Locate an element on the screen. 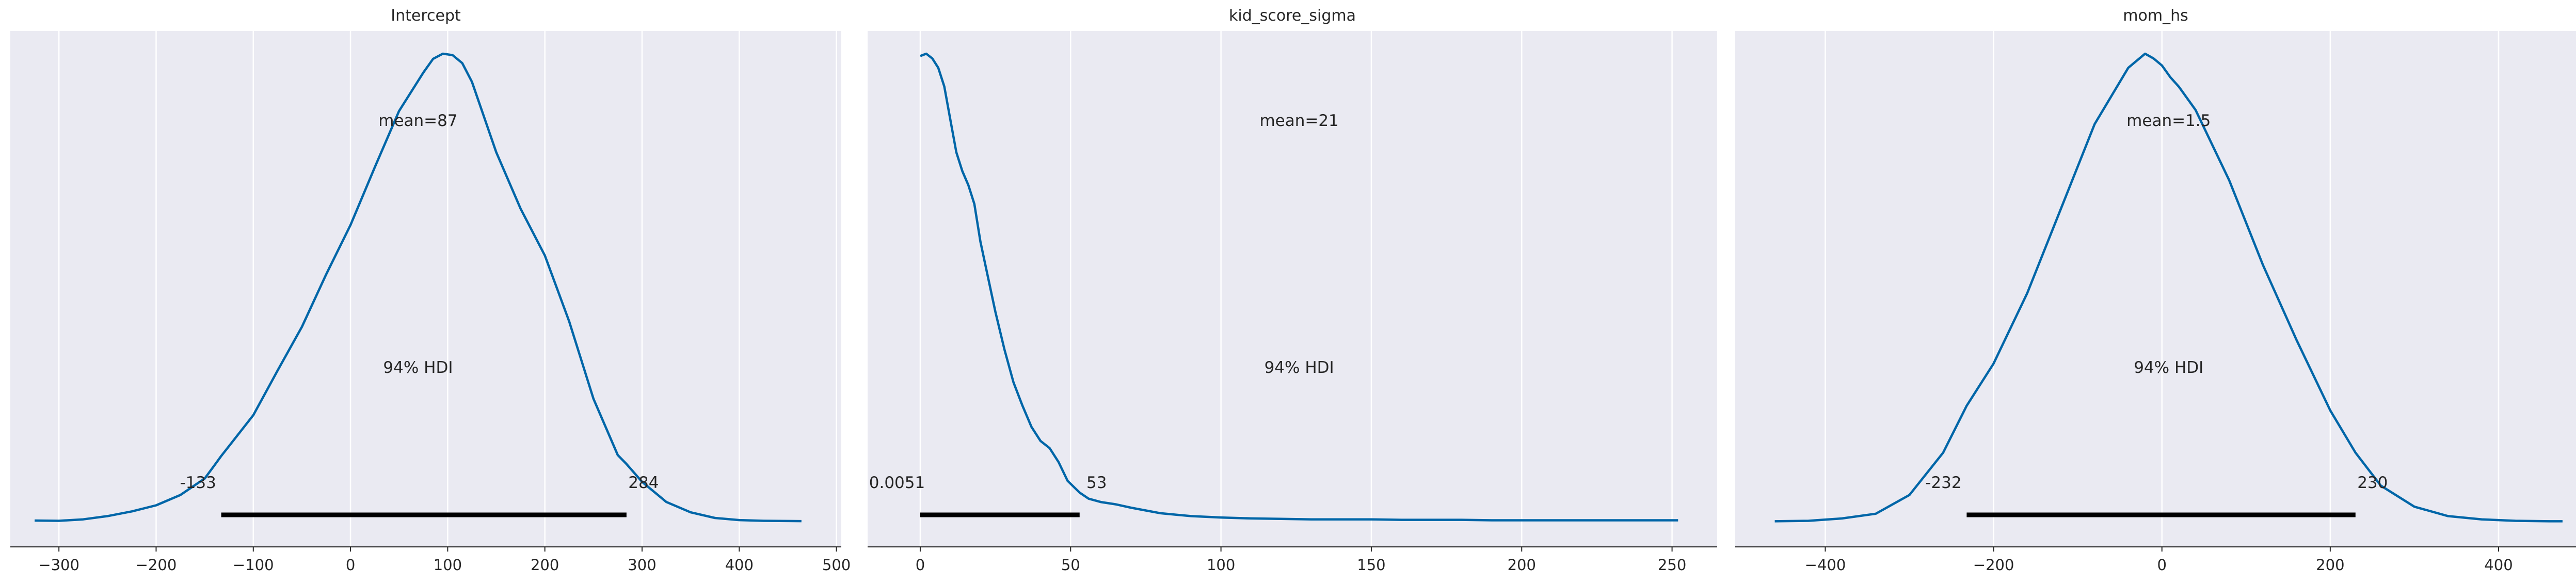  tick-label: −300 is located at coordinates (58, 565).